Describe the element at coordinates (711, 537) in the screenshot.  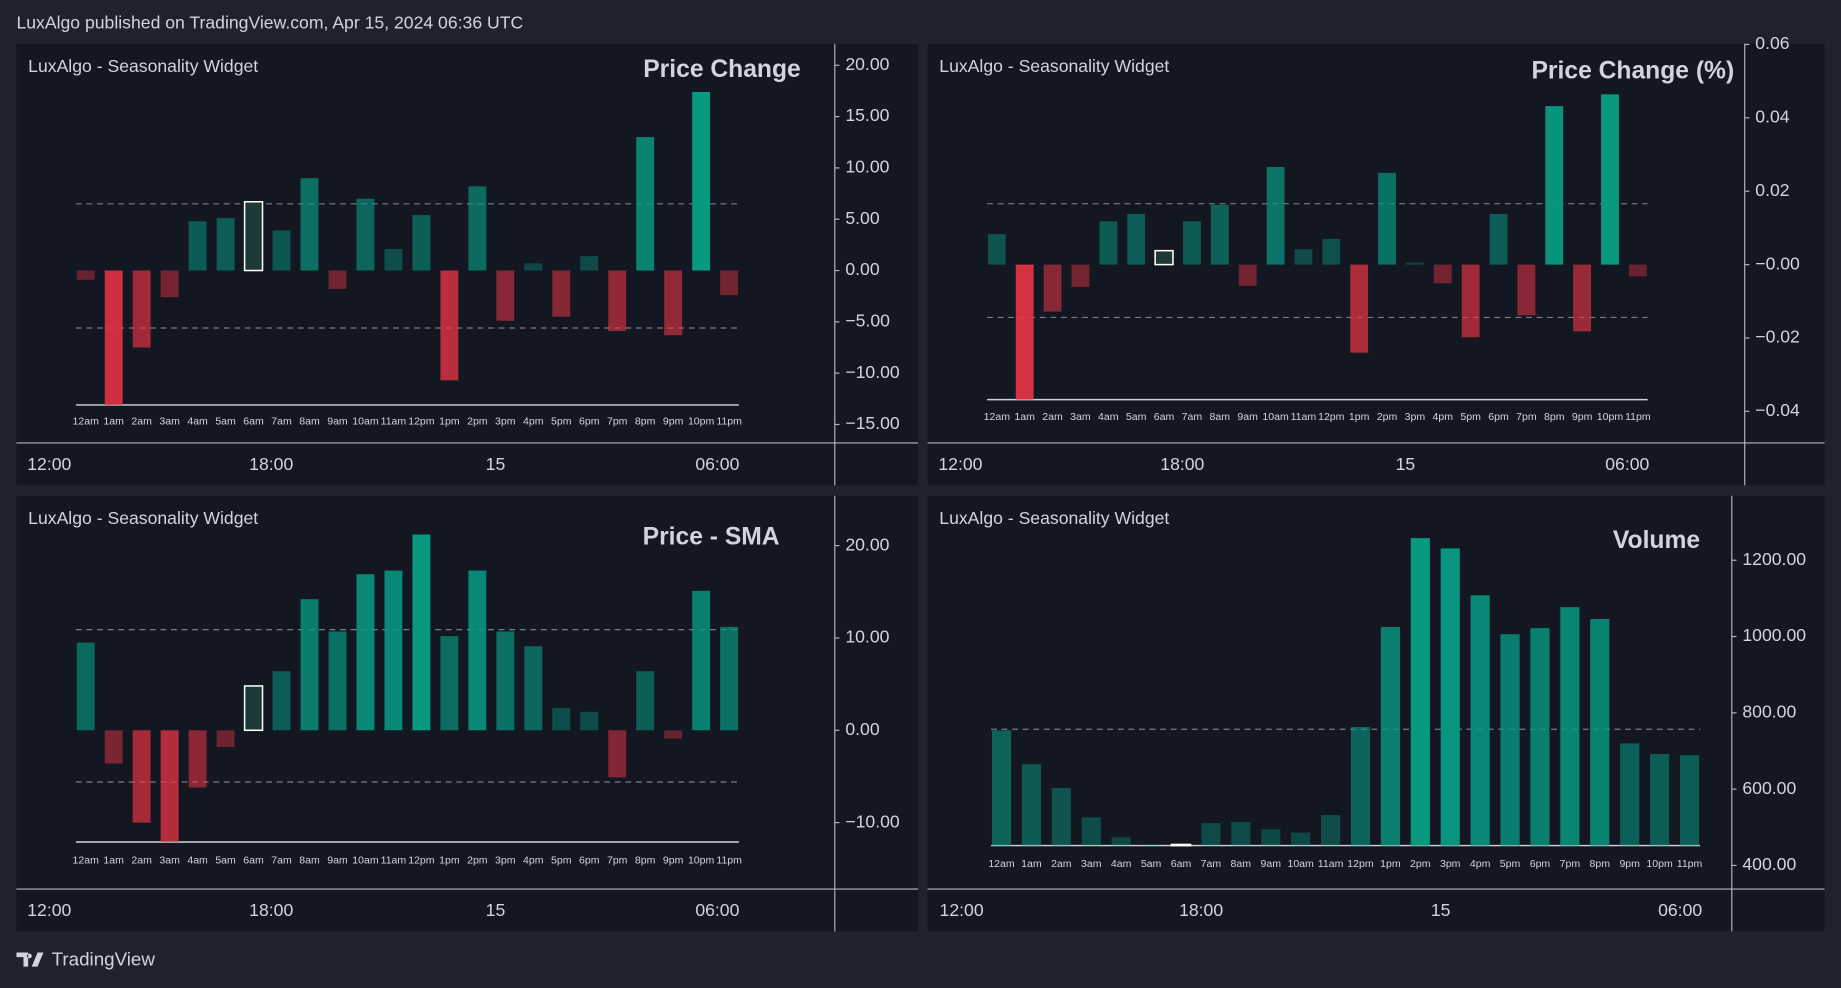
I see `chart-title: Price - SMA` at that location.